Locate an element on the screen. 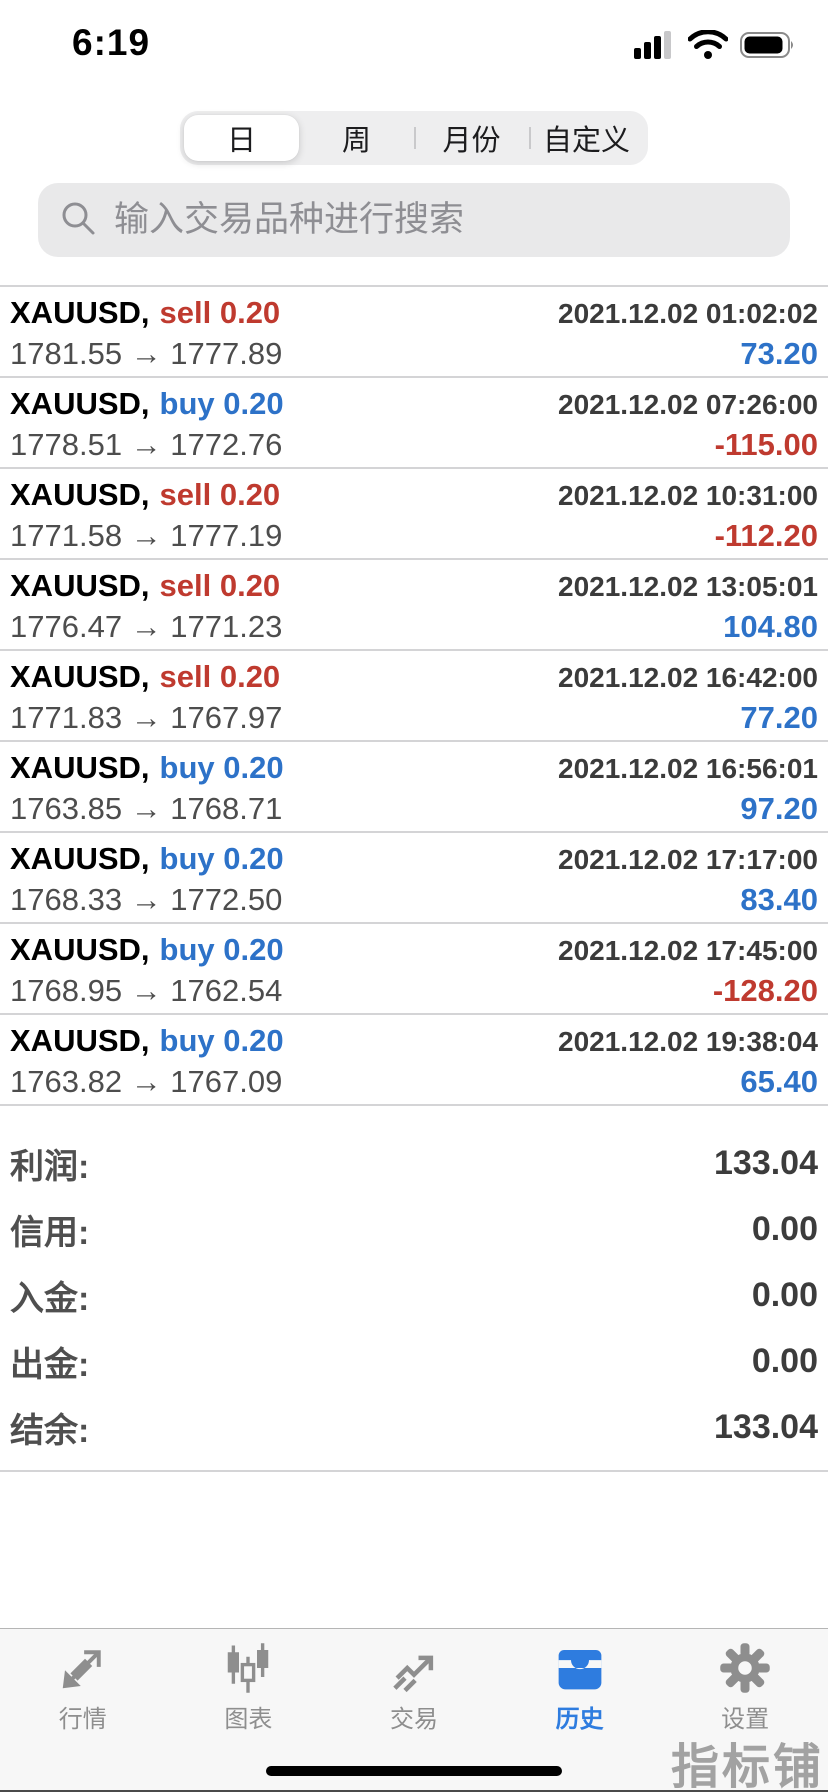 This screenshot has height=1792, width=828. tab-settings-label: 设置 is located at coordinates (745, 1719).